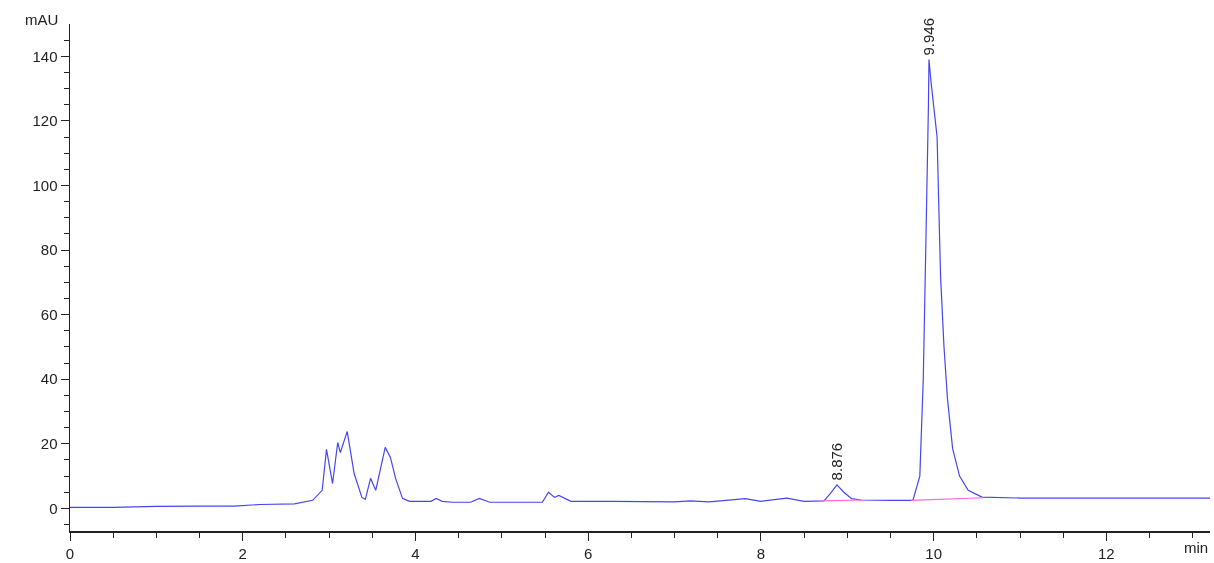  I want to click on y-tick-label: 140, so click(45, 56).